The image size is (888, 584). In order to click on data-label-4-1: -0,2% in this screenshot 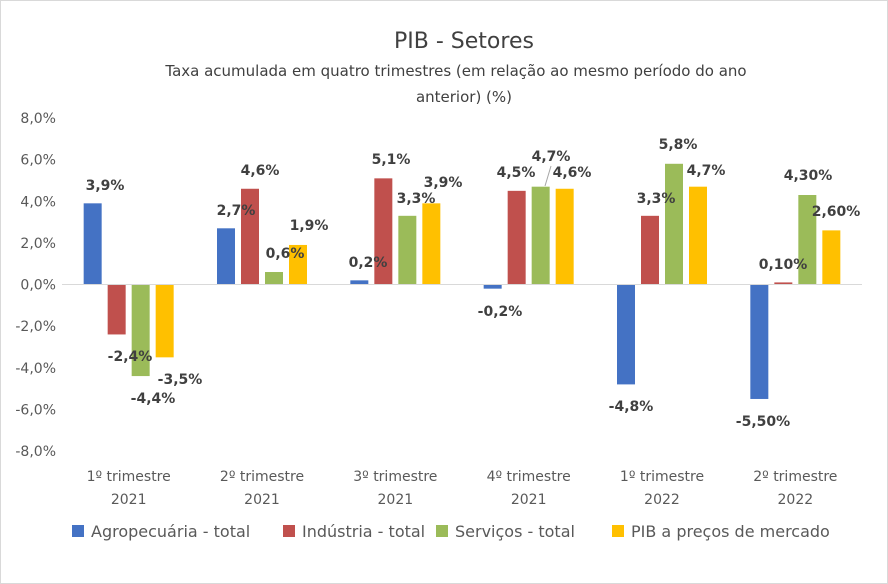, I will do `click(500, 312)`.